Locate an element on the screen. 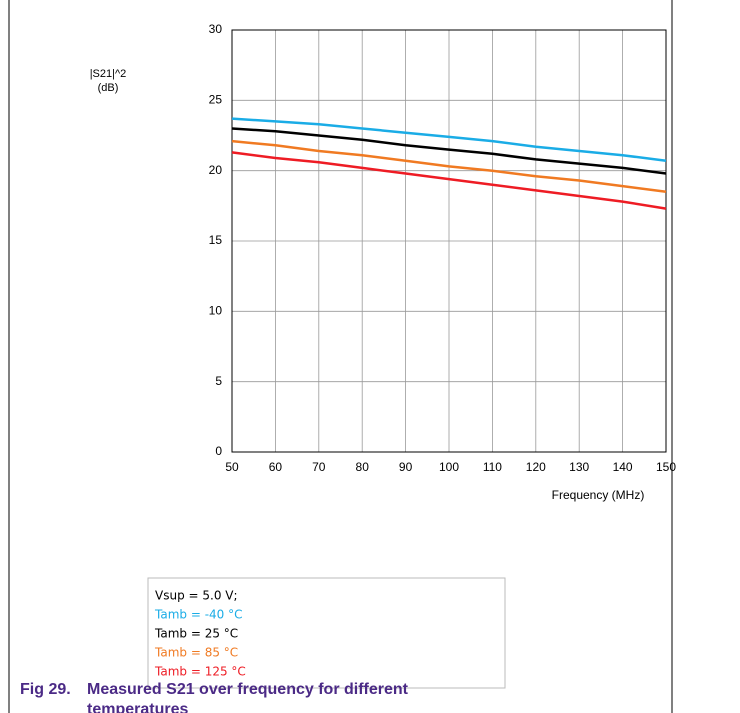 The image size is (740, 713). x-tick-label: 140 is located at coordinates (623, 467).